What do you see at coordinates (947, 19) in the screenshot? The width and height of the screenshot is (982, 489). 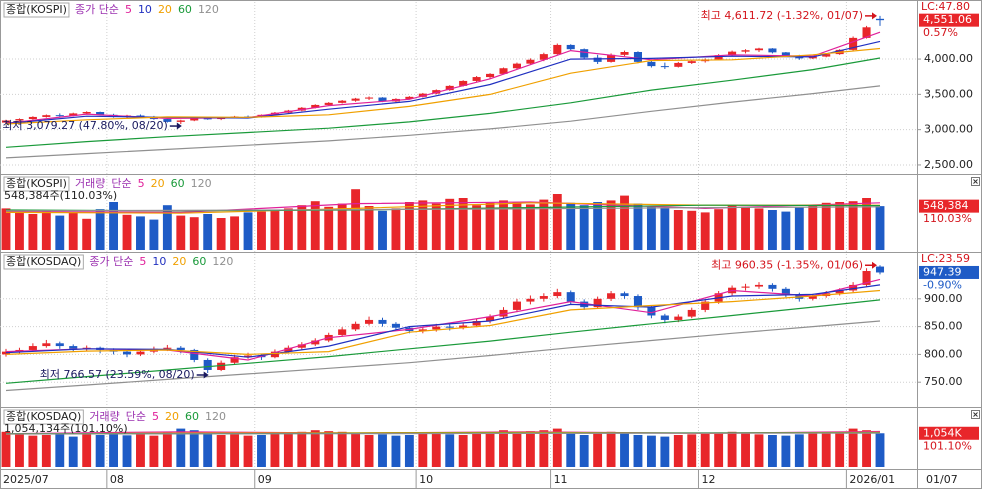 I see `last-value-label: 4,551.06` at bounding box center [947, 19].